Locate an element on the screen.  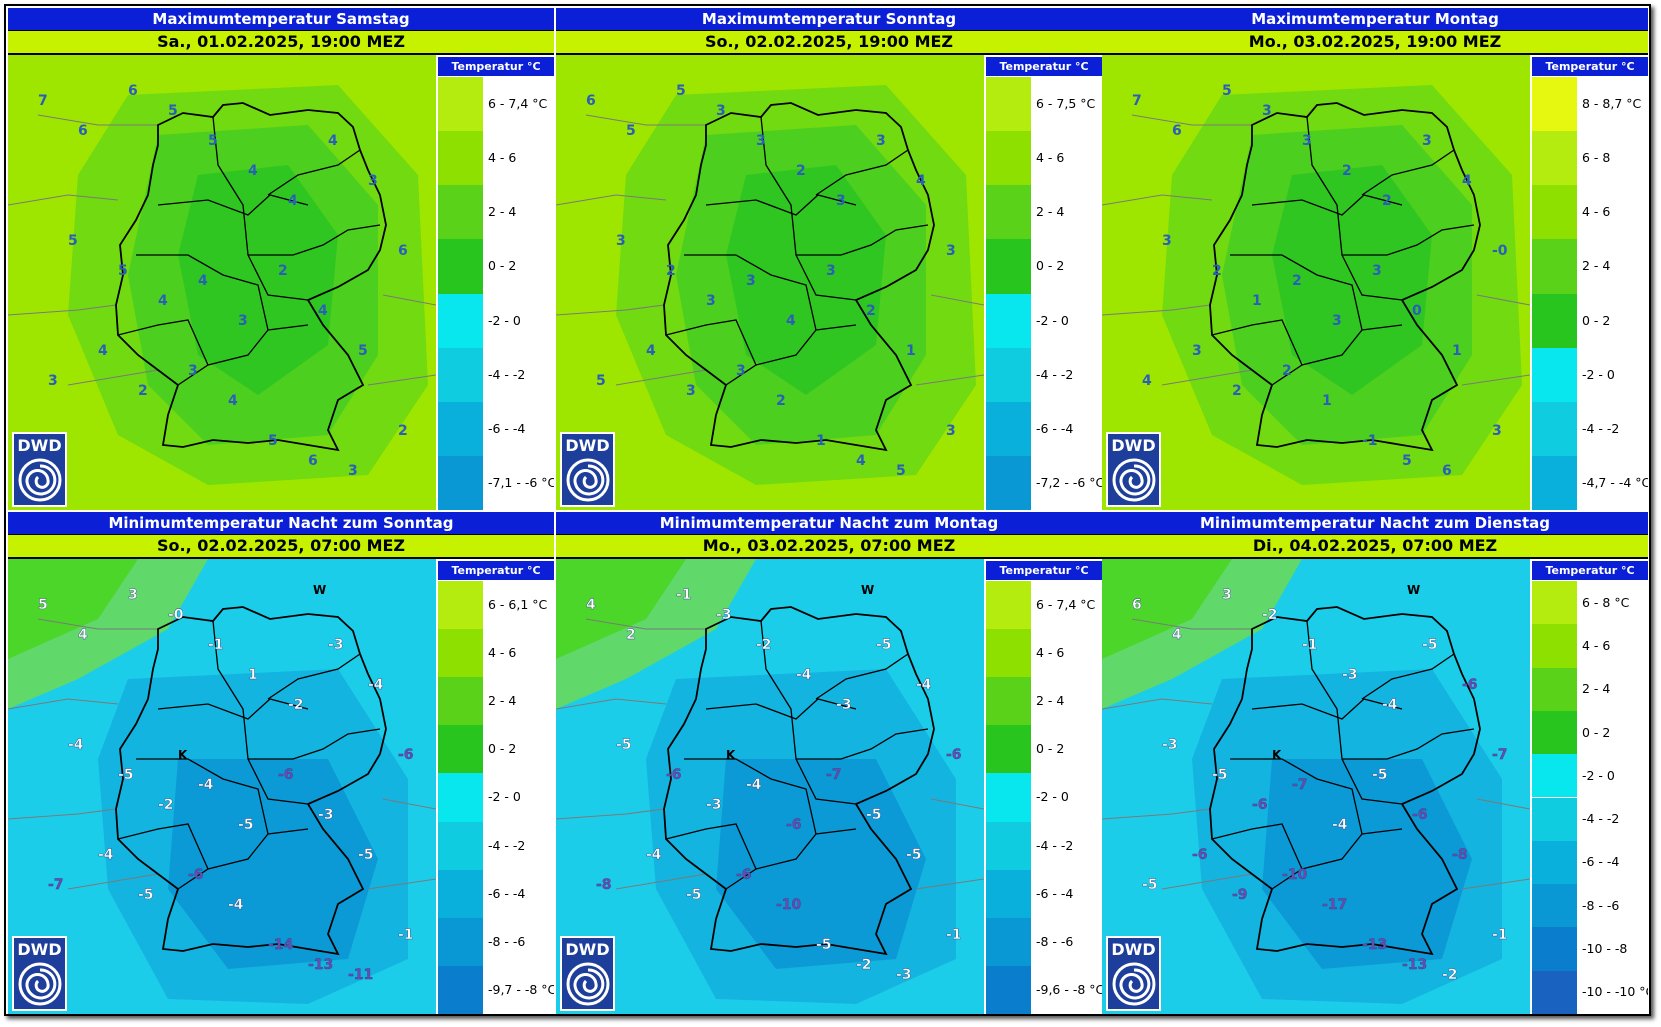
legend-label: -9,6 - -8 °C is located at coordinates (1069, 989).